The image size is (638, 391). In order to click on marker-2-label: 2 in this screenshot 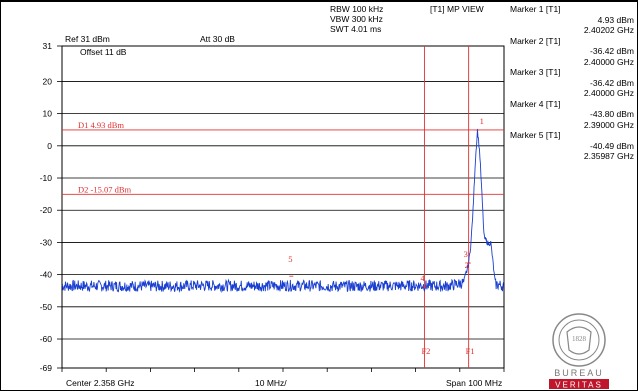, I will do `click(467, 265)`.